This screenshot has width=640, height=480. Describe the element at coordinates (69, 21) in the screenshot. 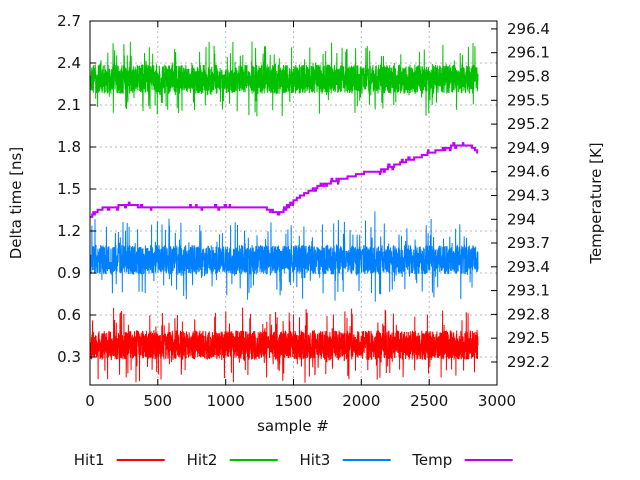

I see `y-left-tick-label: 2.7` at that location.